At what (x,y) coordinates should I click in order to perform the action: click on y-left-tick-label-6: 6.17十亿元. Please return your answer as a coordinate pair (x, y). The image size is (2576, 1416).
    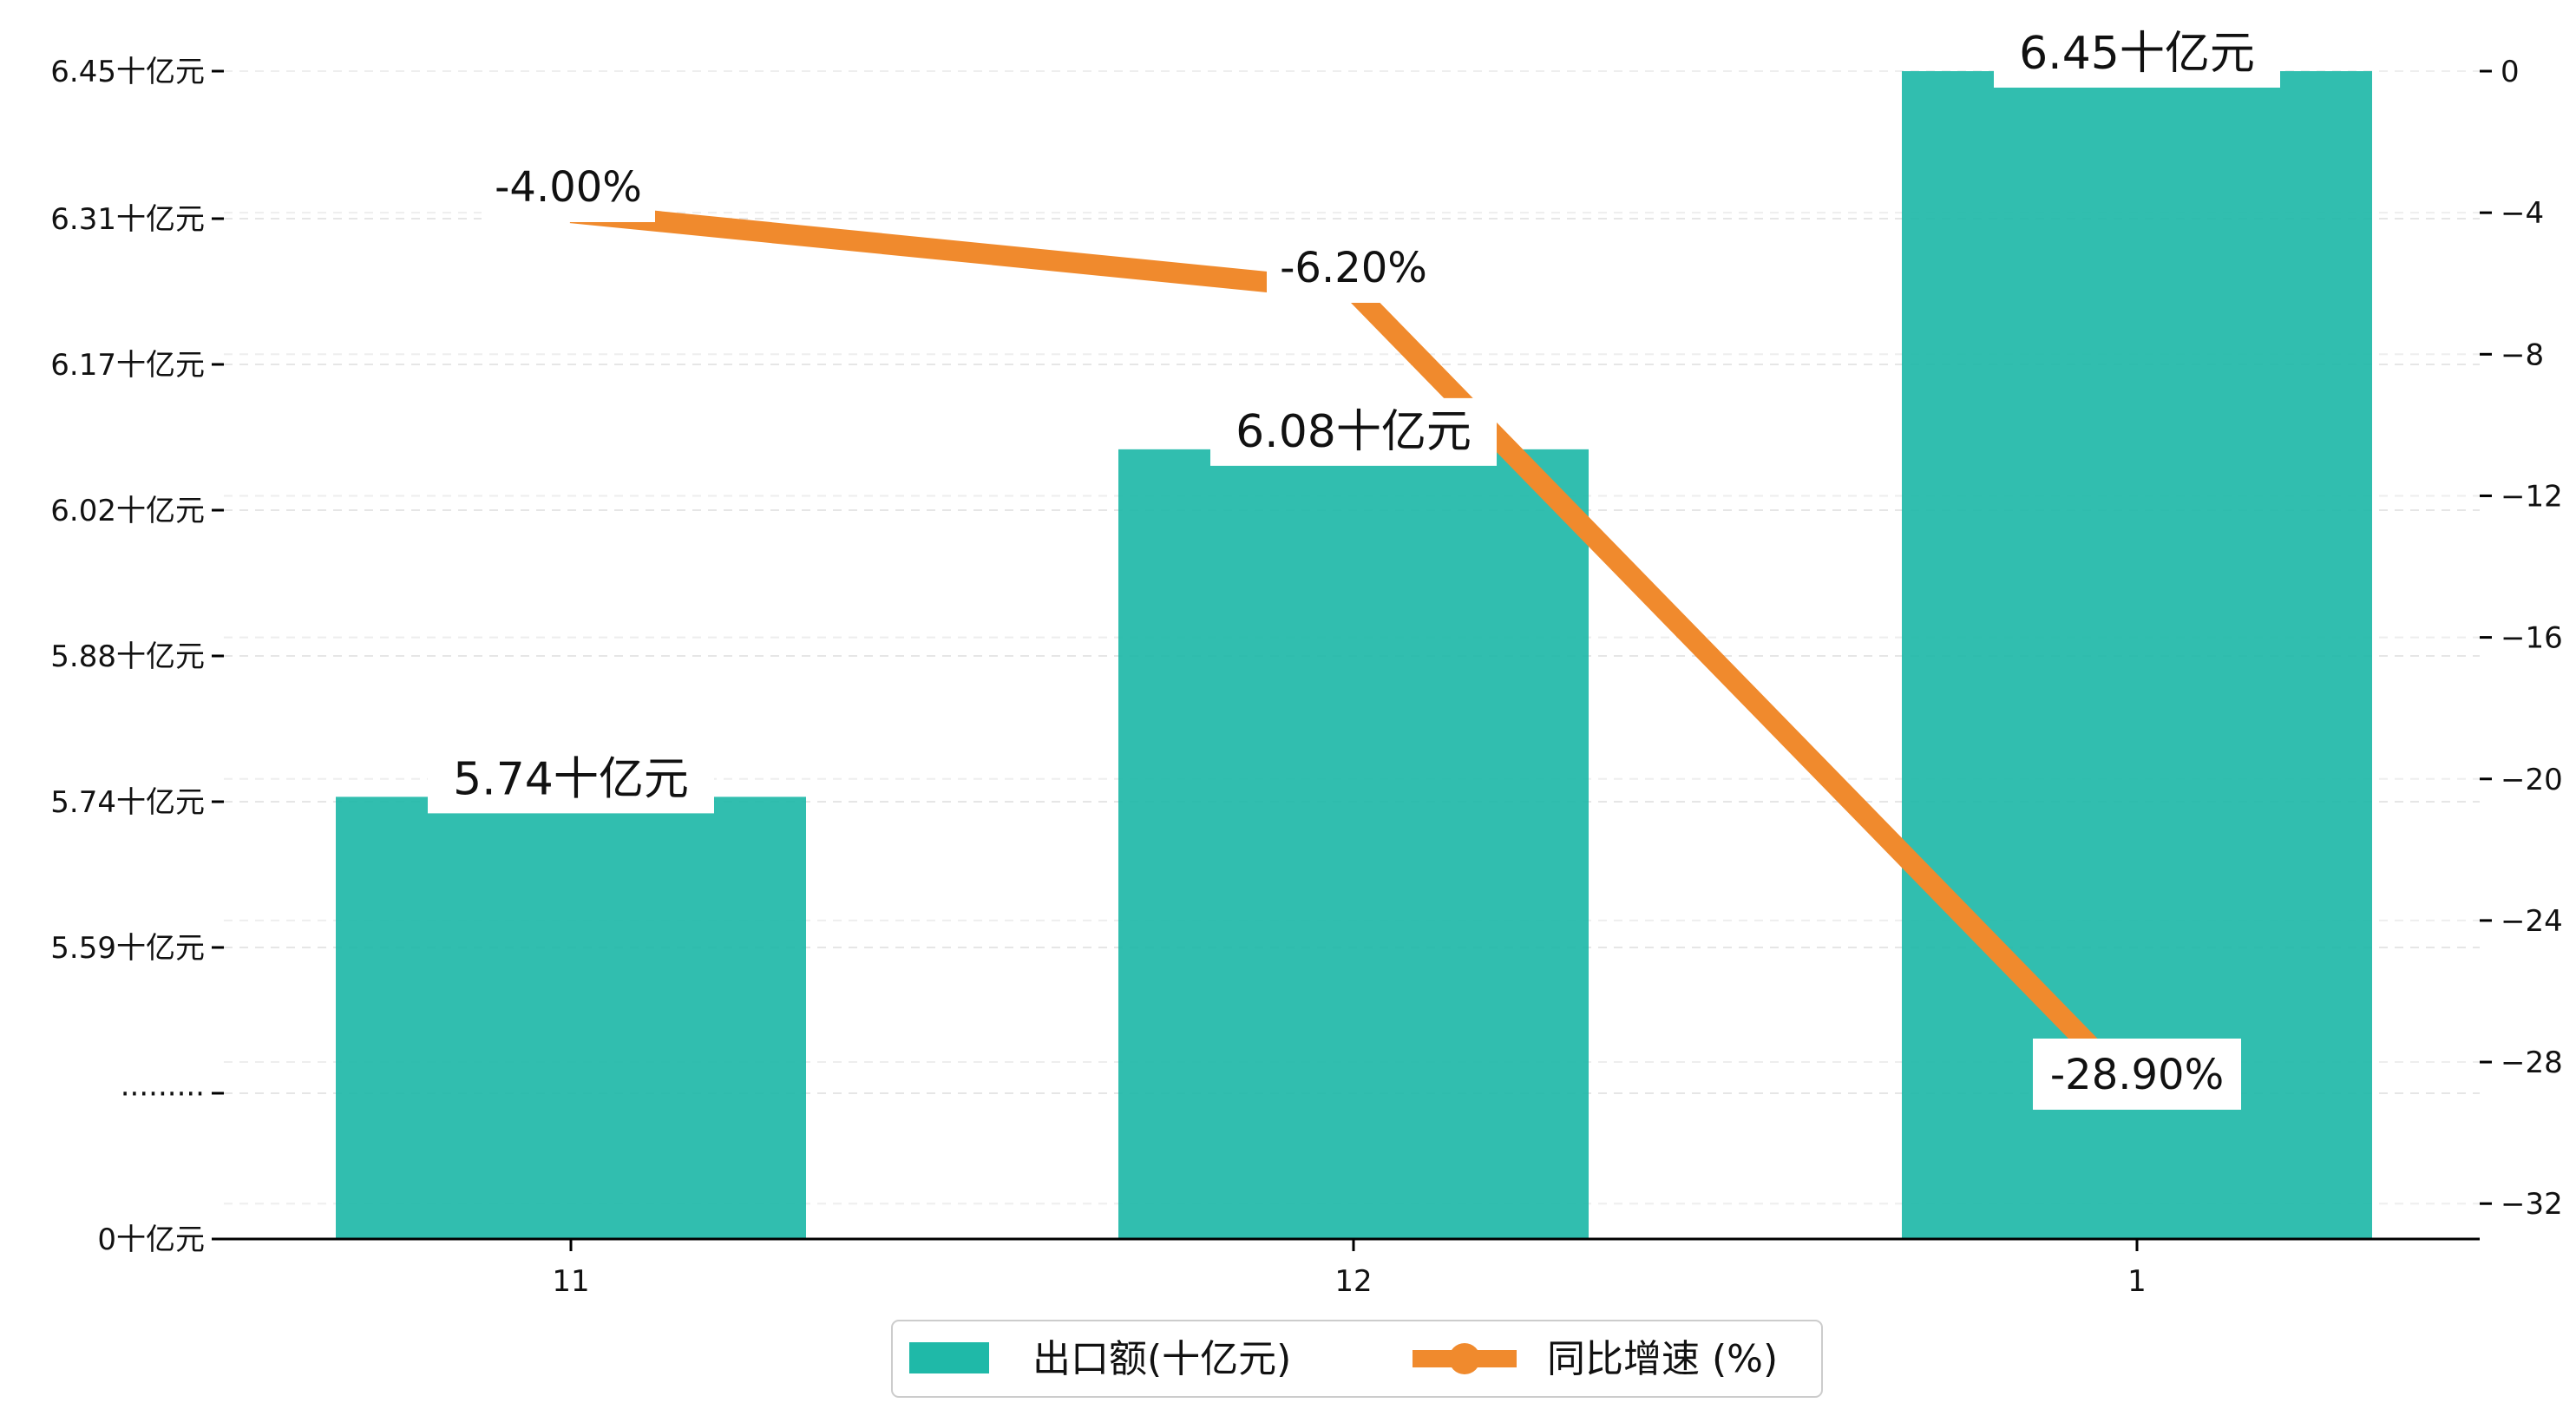
    Looking at the image, I should click on (127, 365).